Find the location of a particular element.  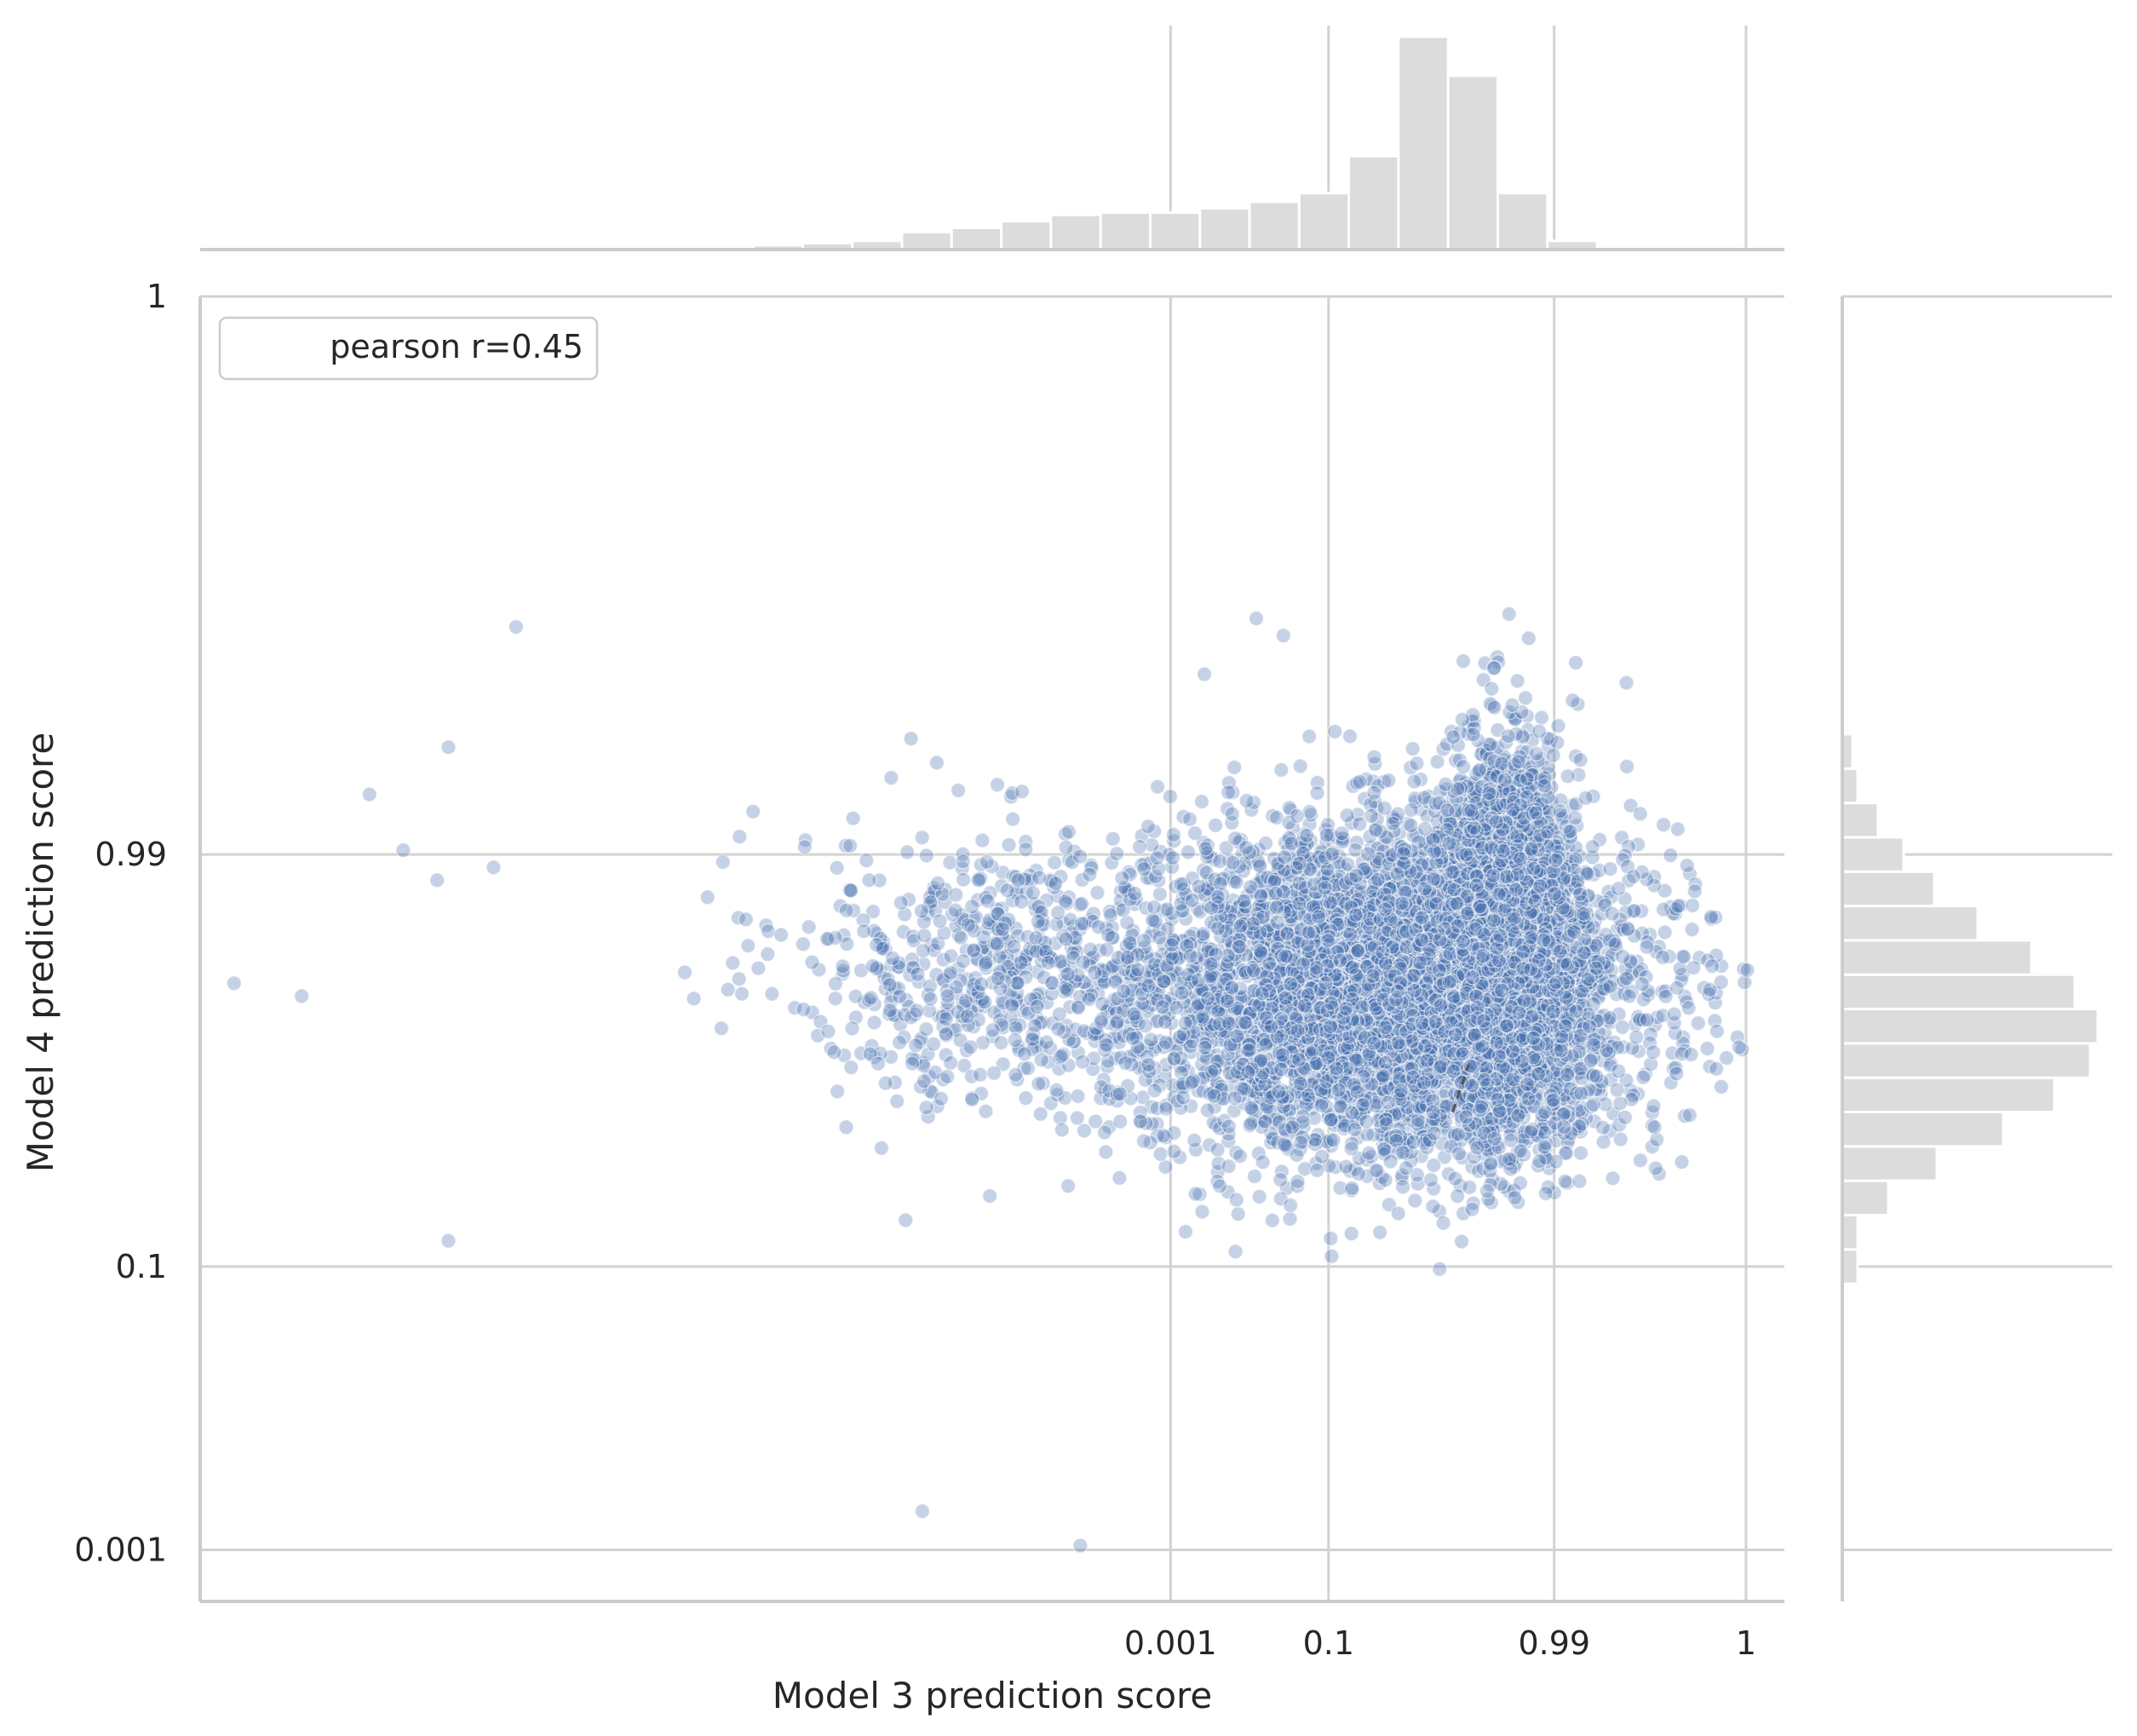

marginal-y-histogram is located at coordinates (1976, 948).